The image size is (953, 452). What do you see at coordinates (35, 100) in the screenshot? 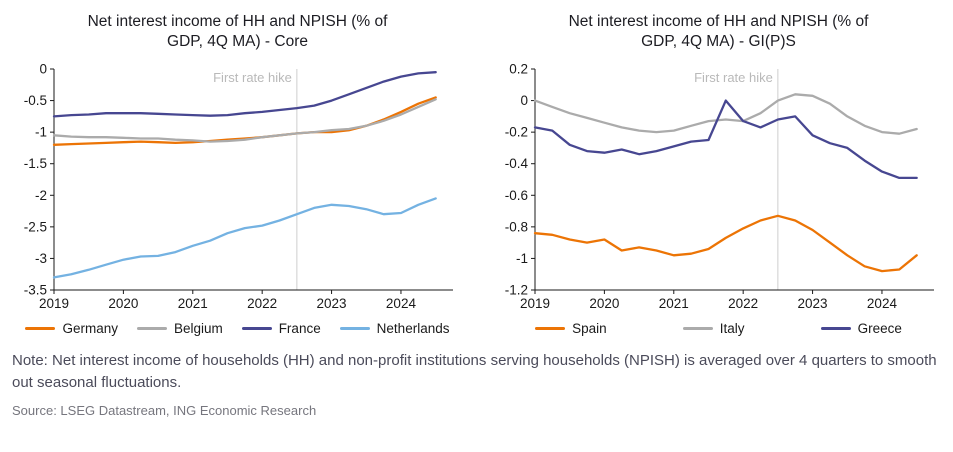
I see `y-tick-label: -0.5` at bounding box center [35, 100].